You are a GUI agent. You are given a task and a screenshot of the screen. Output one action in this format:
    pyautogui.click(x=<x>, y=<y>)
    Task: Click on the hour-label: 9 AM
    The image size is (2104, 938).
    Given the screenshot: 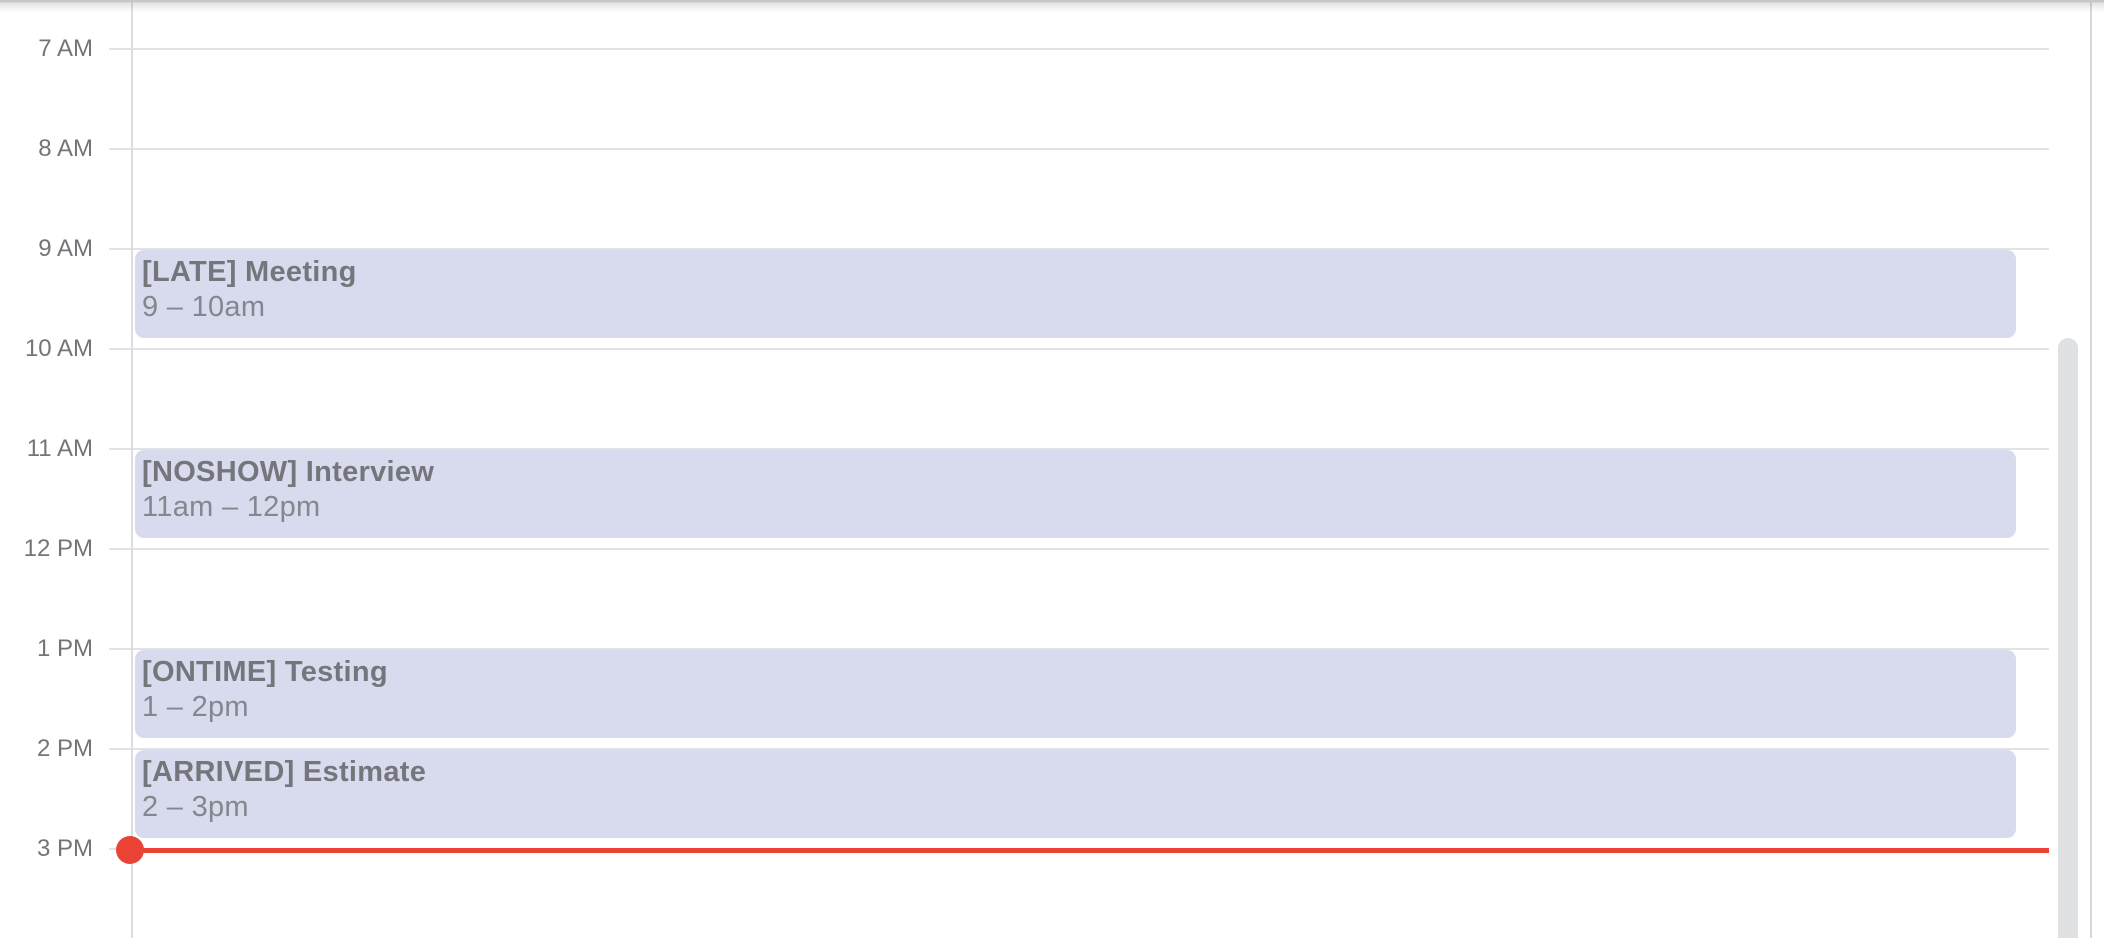 What is the action you would take?
    pyautogui.click(x=65, y=248)
    